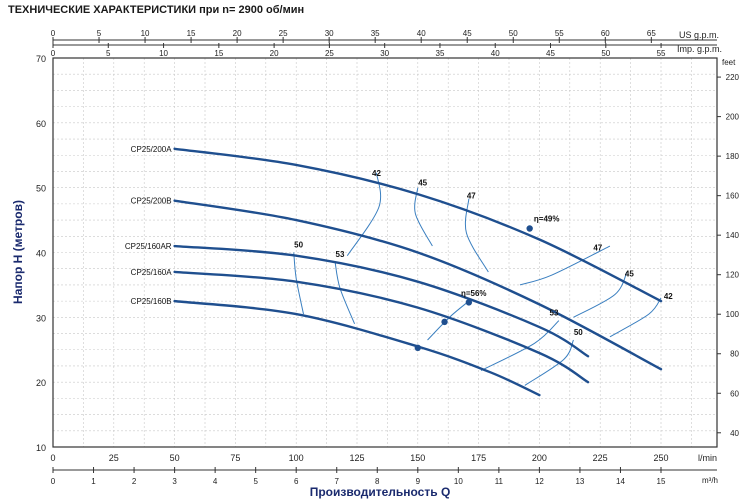  What do you see at coordinates (274, 53) in the screenshot?
I see `imp-gpm-tick-label: 20` at bounding box center [274, 53].